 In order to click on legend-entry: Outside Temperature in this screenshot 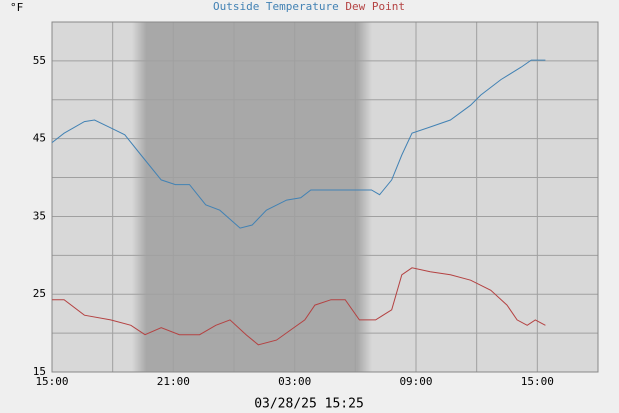, I will do `click(276, 6)`.